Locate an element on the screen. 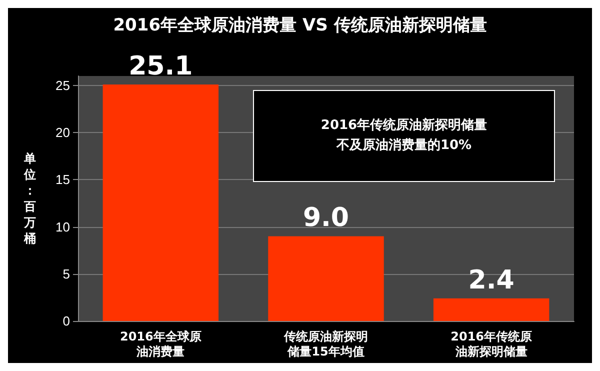 This screenshot has height=371, width=600. y-tick-label: 25 is located at coordinates (63, 85).